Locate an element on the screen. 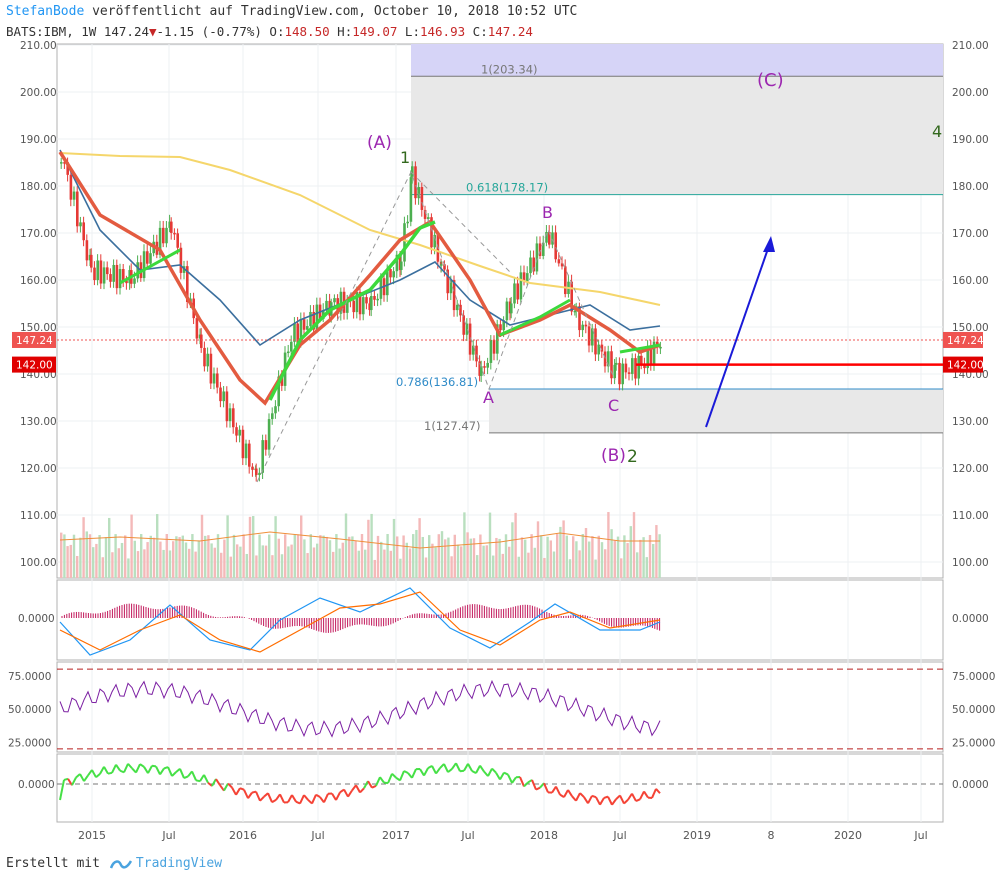 The width and height of the screenshot is (1001, 884). x-tick: 2017 is located at coordinates (396, 835).